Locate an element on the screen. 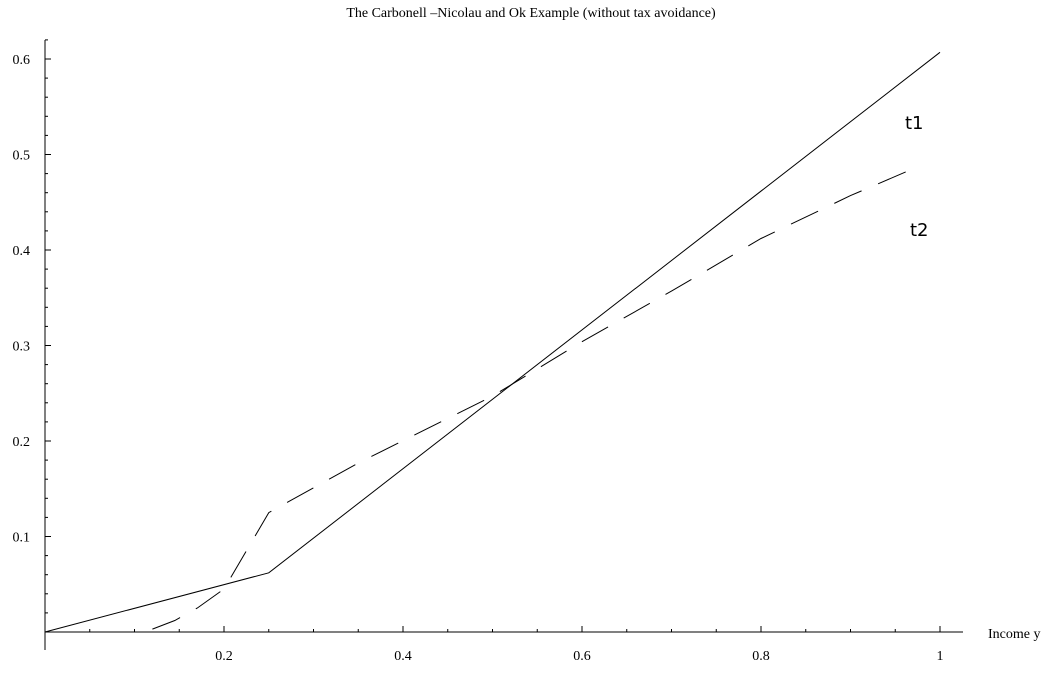 The height and width of the screenshot is (673, 1062). x-axis-label: Income y is located at coordinates (1014, 634).